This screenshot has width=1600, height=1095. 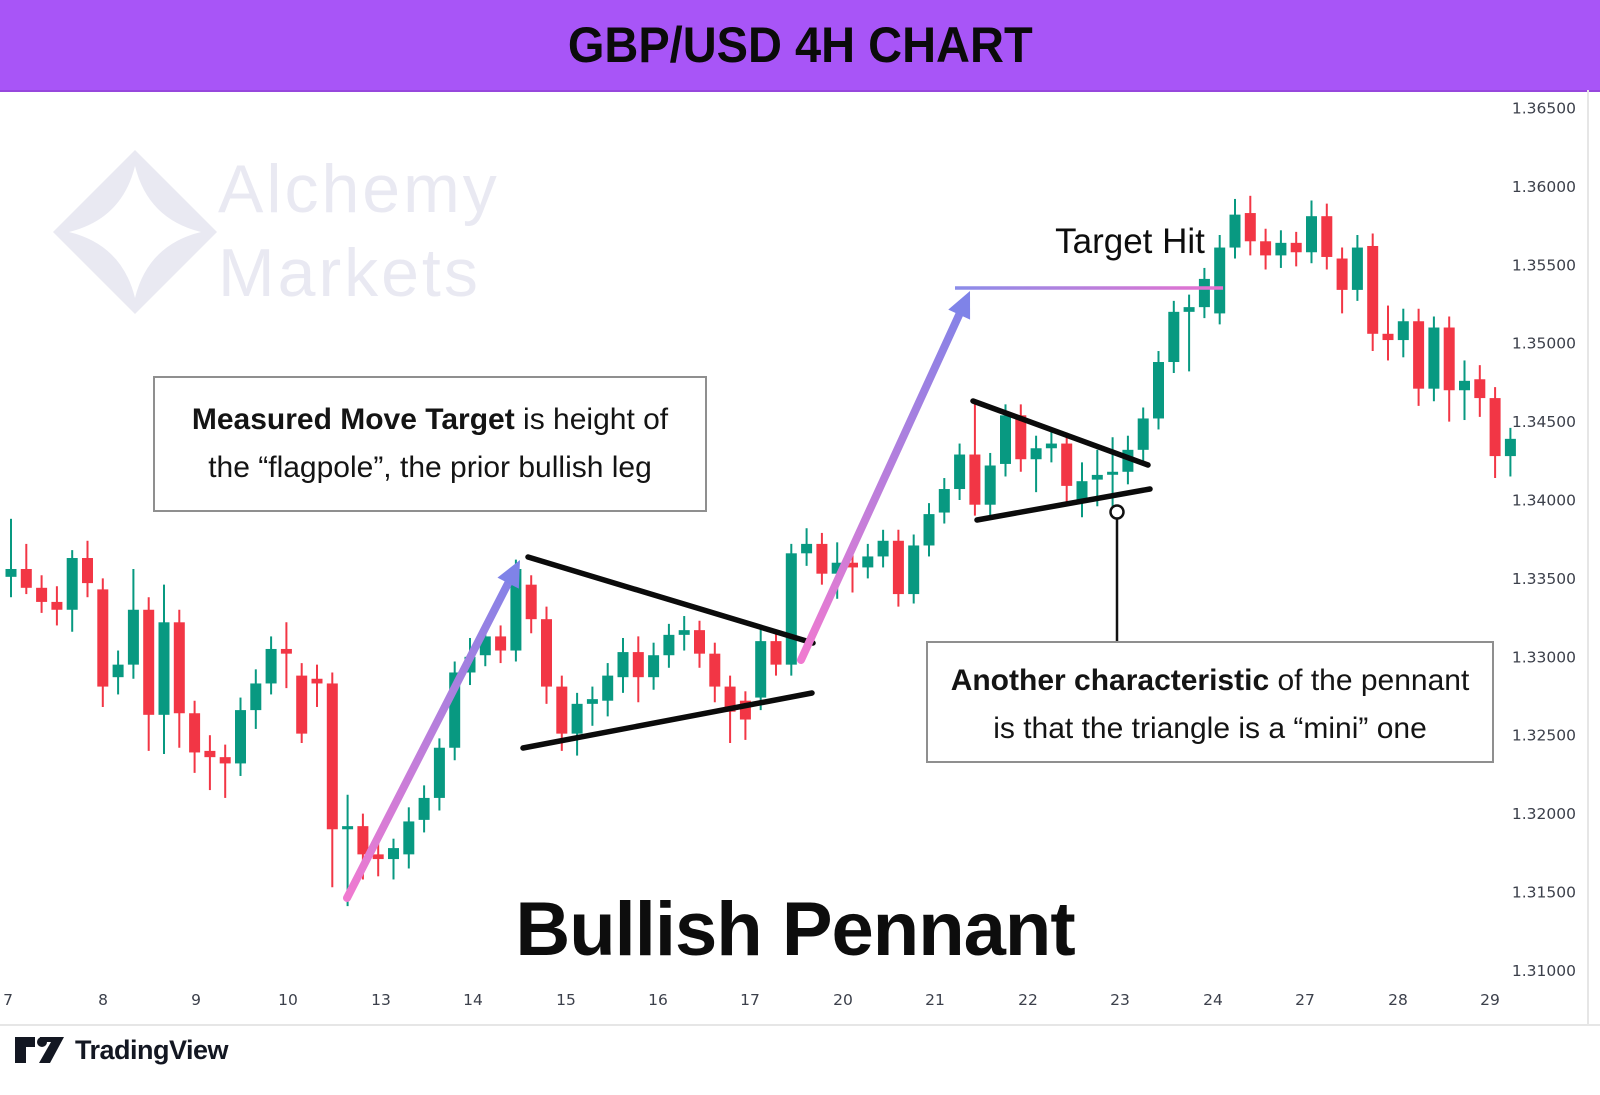 I want to click on header-banner: GBP/USD 4H CHART, so click(x=800, y=46).